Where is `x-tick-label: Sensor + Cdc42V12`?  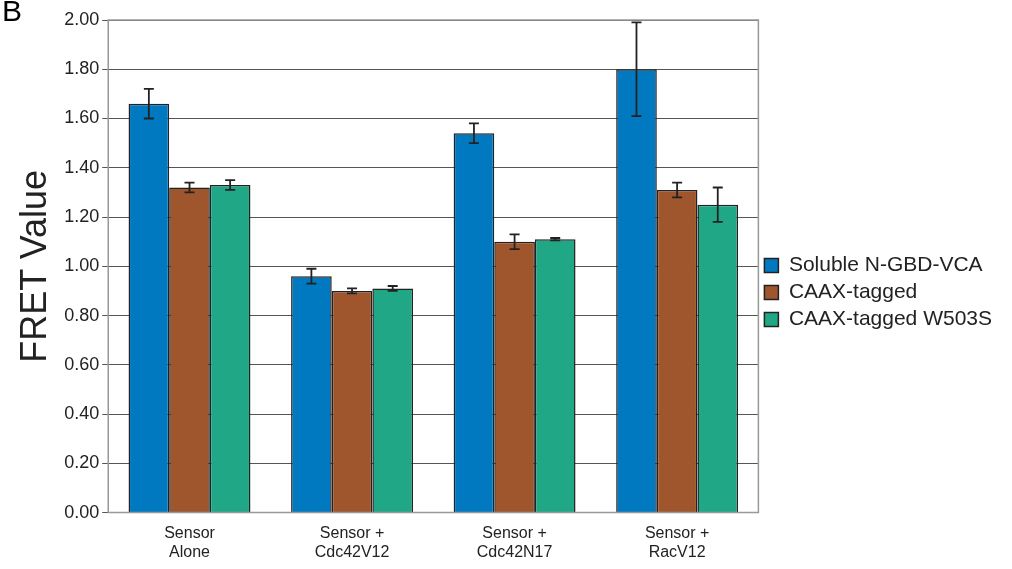 x-tick-label: Sensor + Cdc42V12 is located at coordinates (352, 541).